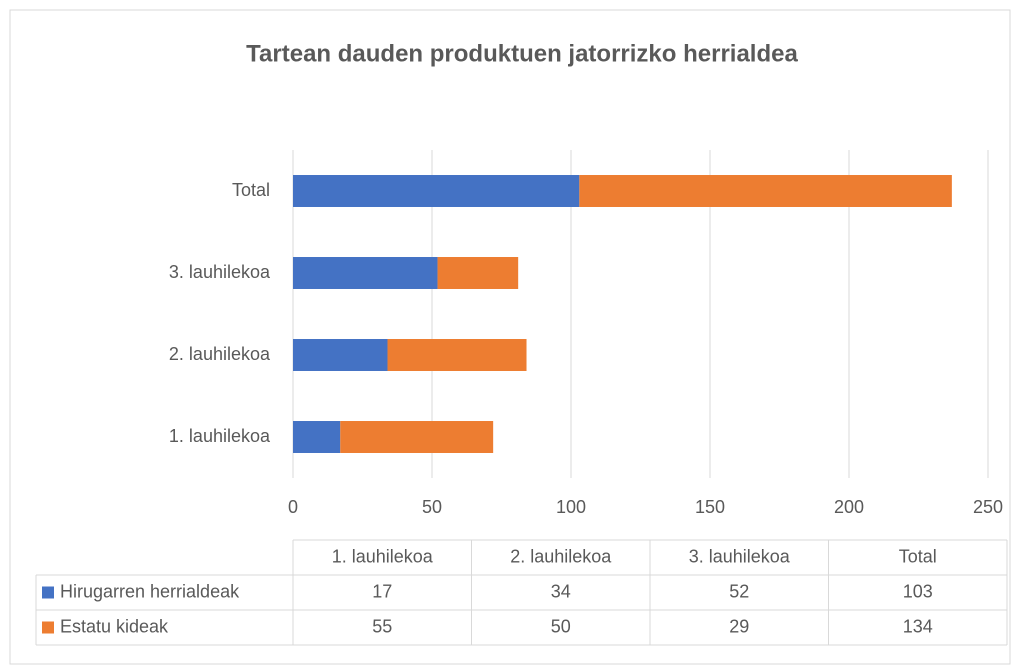 The height and width of the screenshot is (668, 1021). Describe the element at coordinates (220, 436) in the screenshot. I see `y-tick-label: 1. lauhilekoa` at that location.